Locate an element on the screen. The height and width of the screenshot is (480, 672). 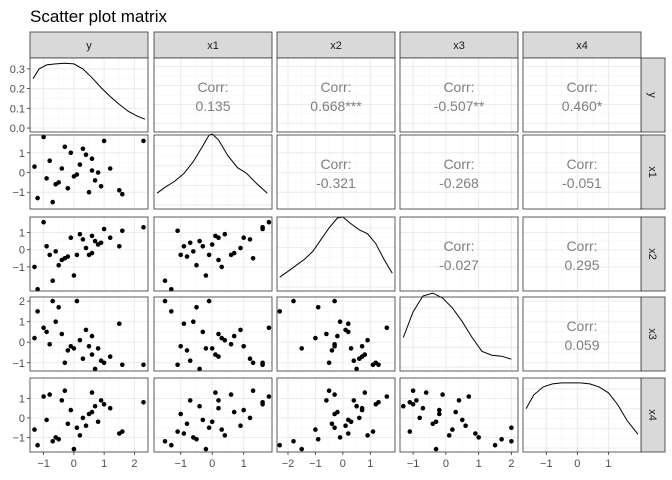
x-tick-label: −1 is located at coordinates (180, 464).